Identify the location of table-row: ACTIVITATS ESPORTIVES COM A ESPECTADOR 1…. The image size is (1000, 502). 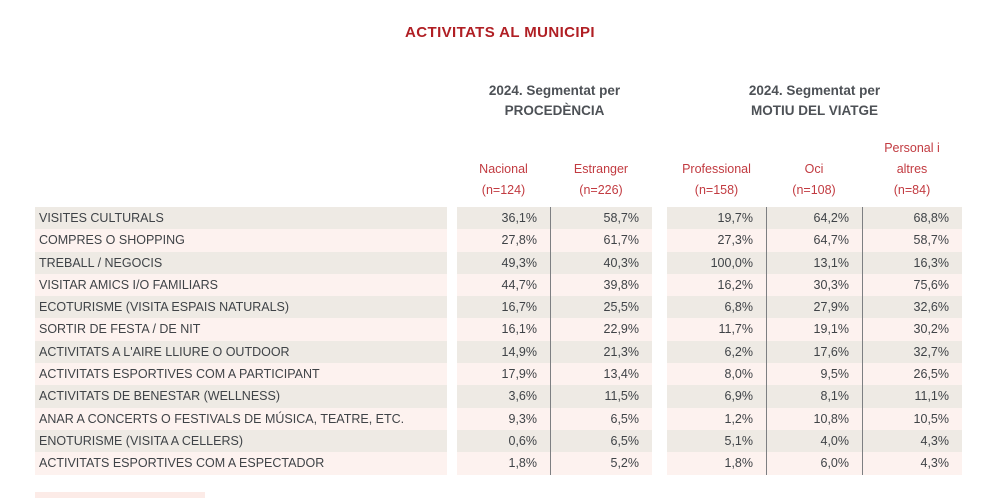
(500, 463).